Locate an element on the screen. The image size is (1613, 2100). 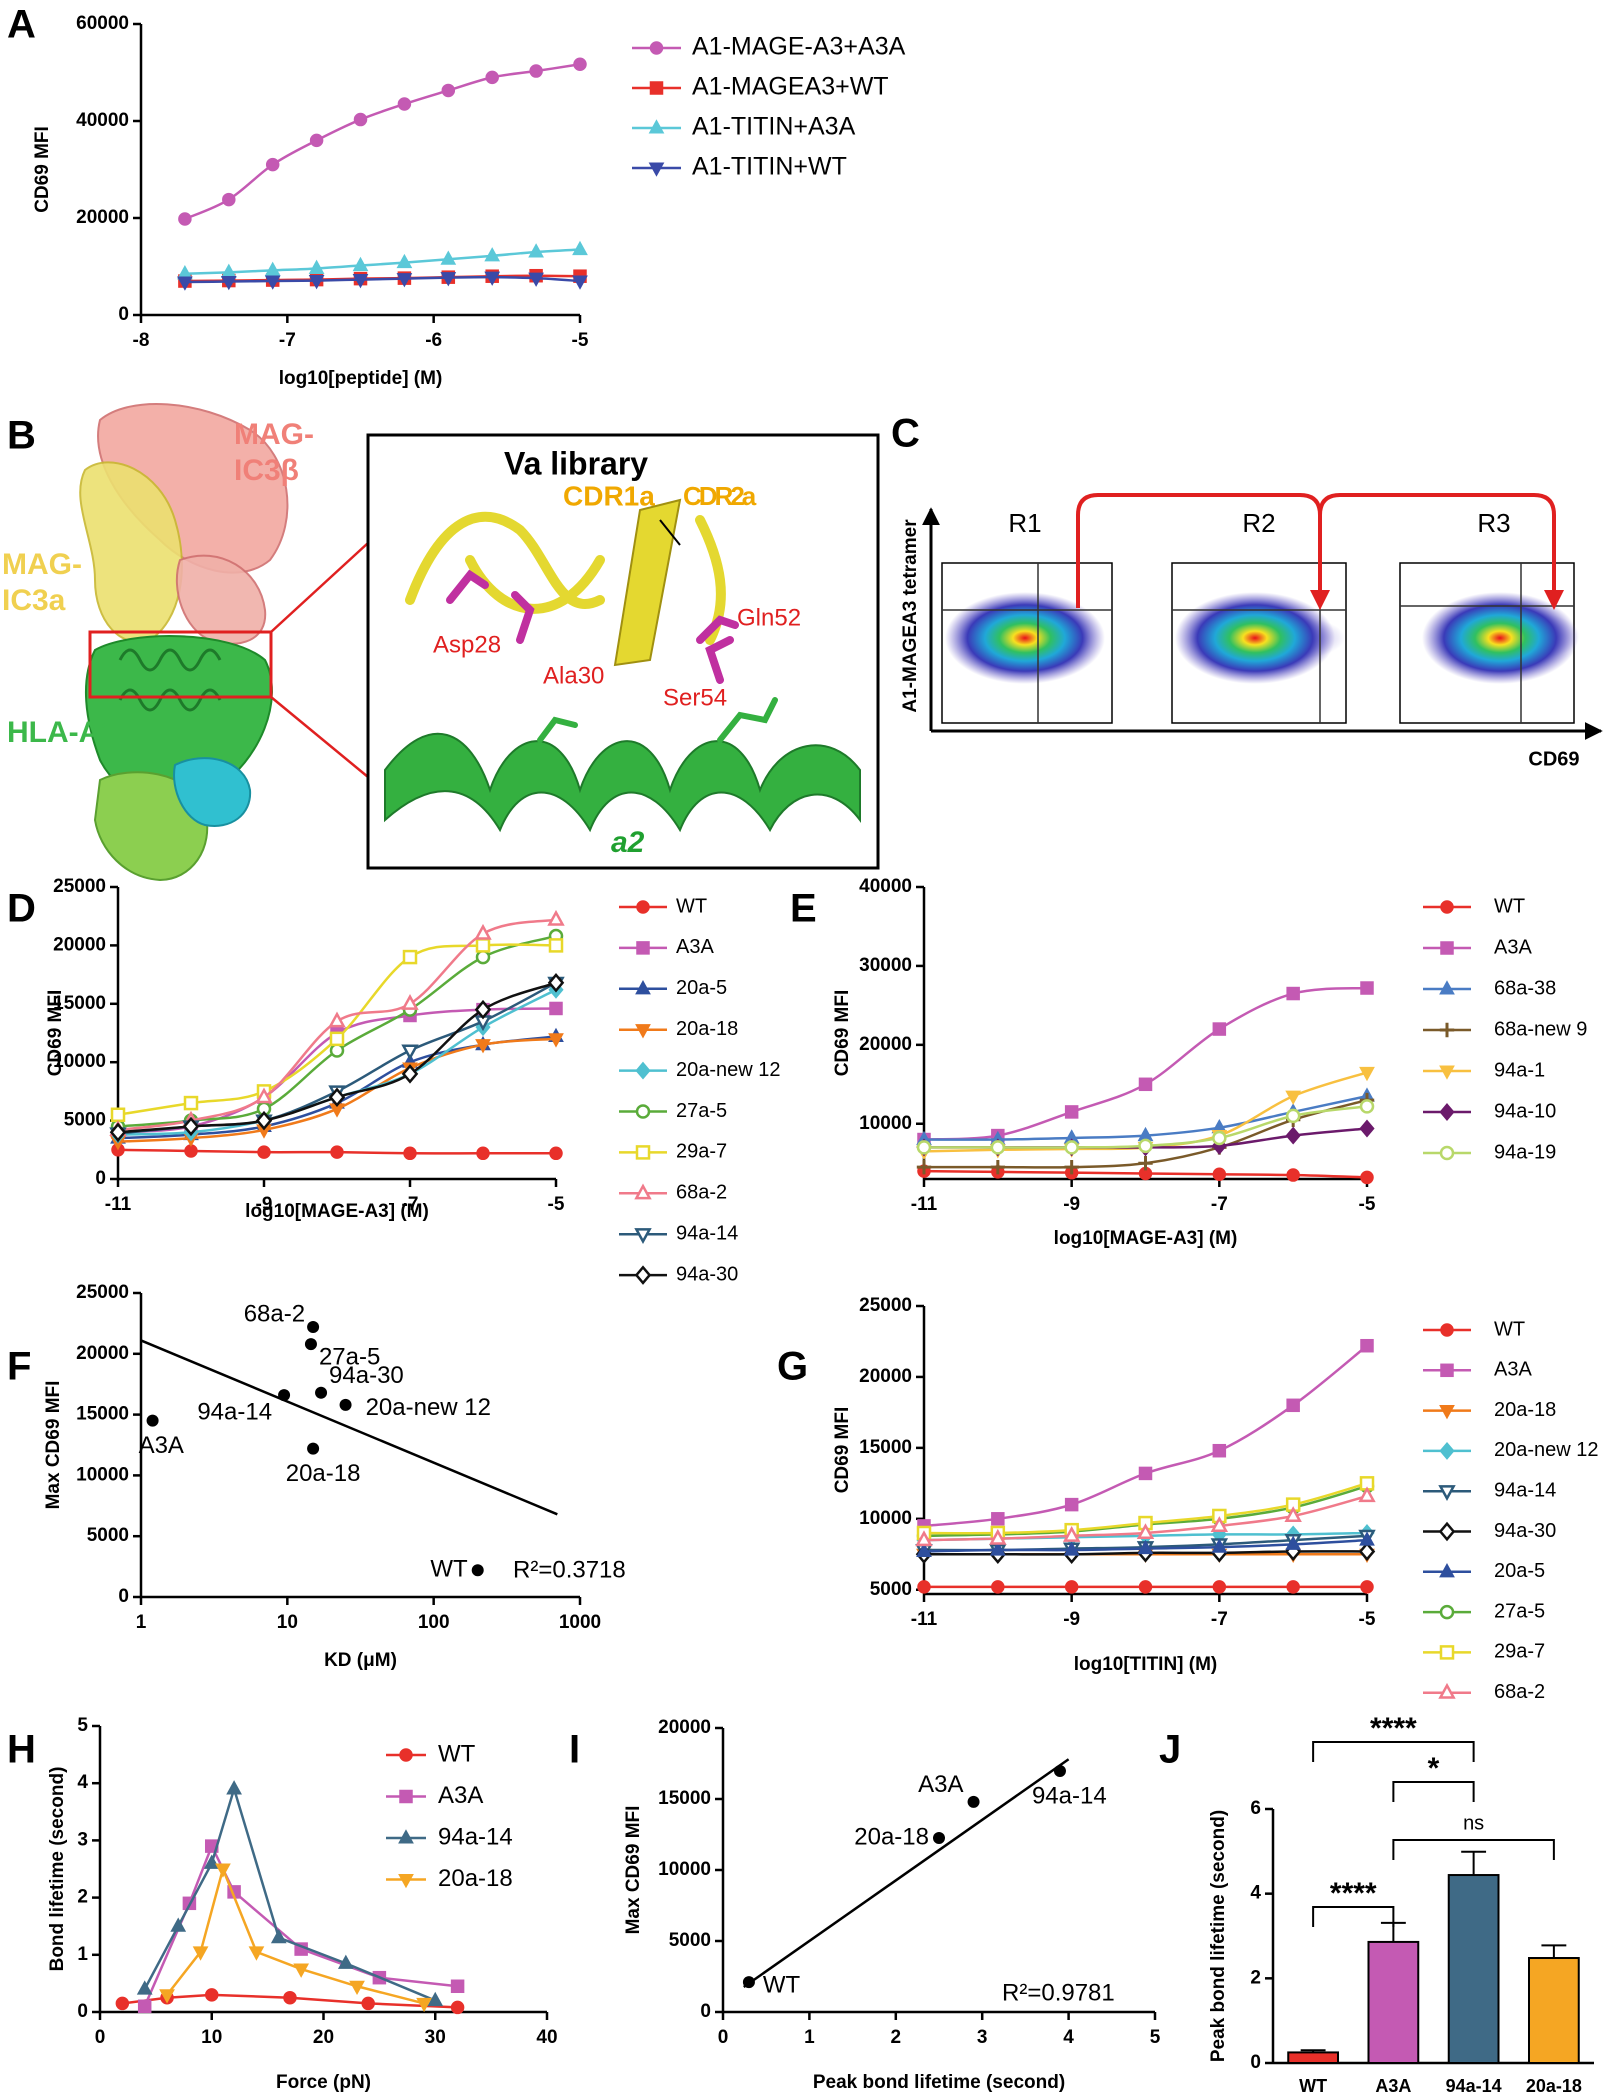
point-label: 20a-new 12 is located at coordinates (428, 1407).